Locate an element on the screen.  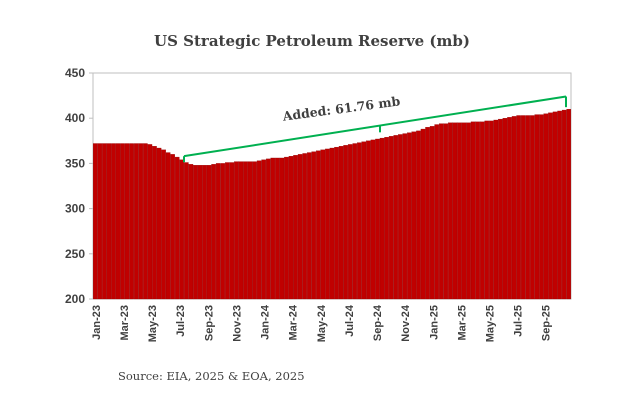
x-tick-label-6: Jan-24 is located at coordinates (266, 322).